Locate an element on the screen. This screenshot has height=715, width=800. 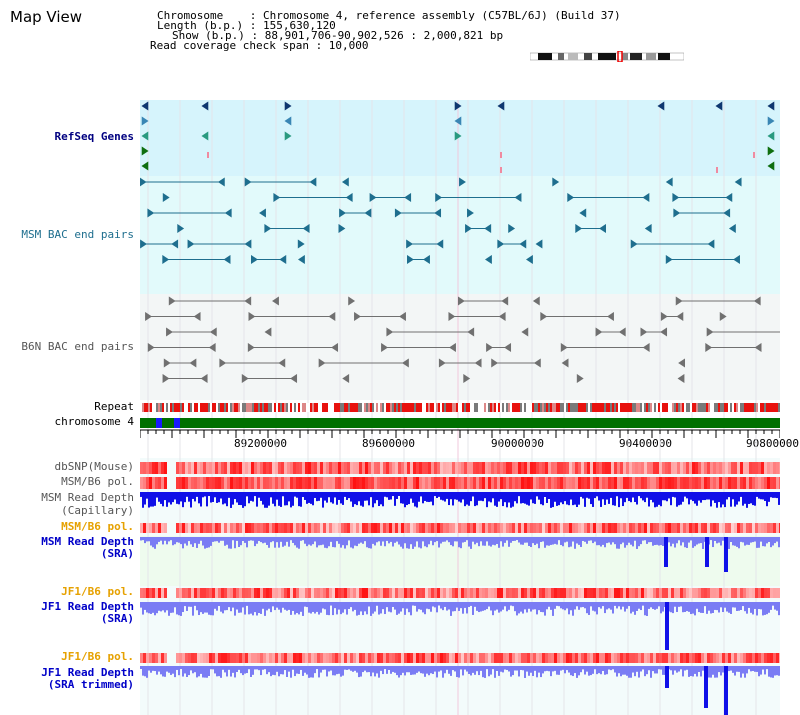
track-label-msm-pol-sra: MSM/B6 pol. is located at coordinates (97, 526).